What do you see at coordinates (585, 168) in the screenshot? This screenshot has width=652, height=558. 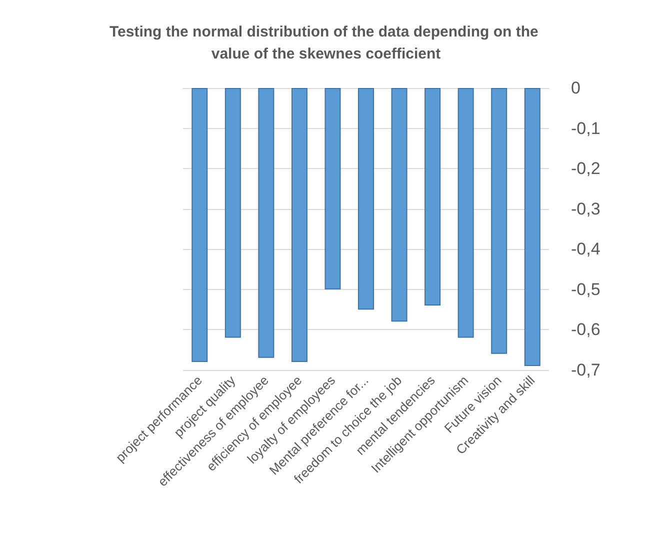 I see `y-tick-label: -0,2` at bounding box center [585, 168].